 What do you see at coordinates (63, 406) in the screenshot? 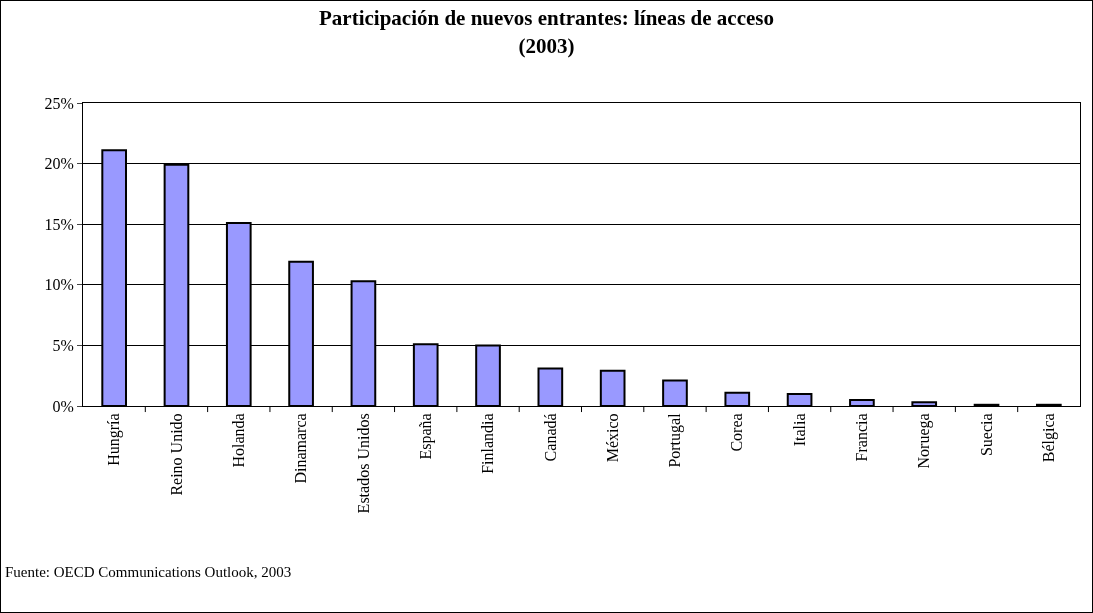
I see `y-tick-label: 0%` at bounding box center [63, 406].